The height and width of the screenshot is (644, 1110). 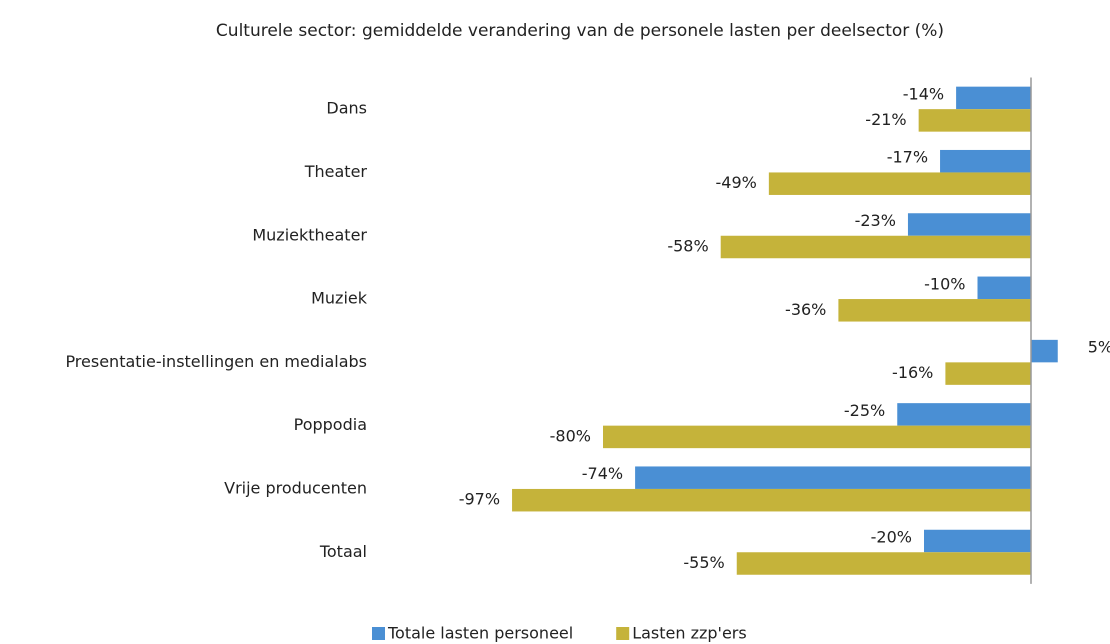 What do you see at coordinates (689, 633) in the screenshot?
I see `legend-label: Lasten zzp'ers` at bounding box center [689, 633].